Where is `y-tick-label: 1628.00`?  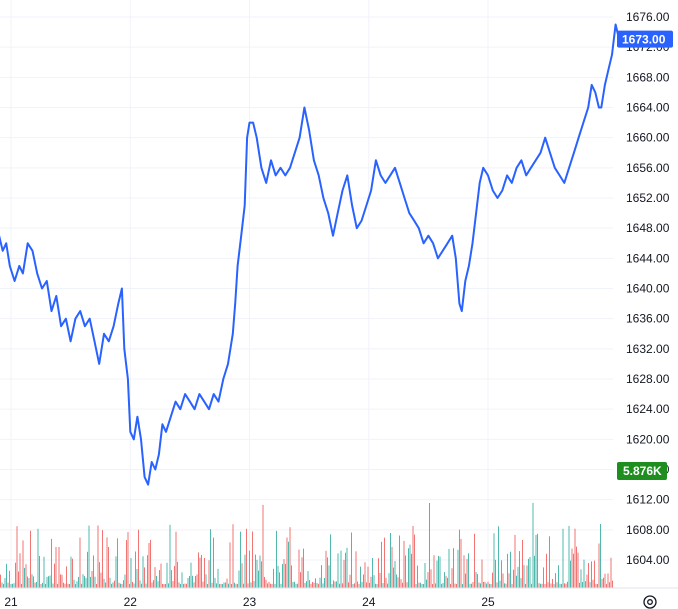 y-tick-label: 1628.00 is located at coordinates (648, 379).